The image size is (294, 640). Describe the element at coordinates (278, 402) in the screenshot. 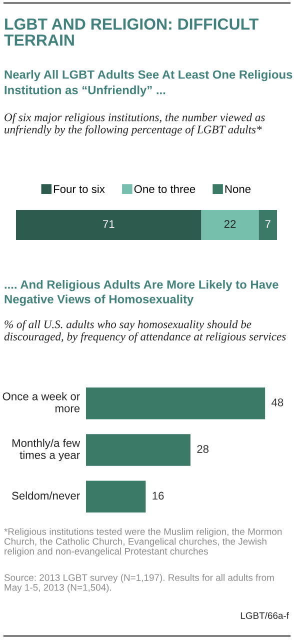

I see `data-label: 48` at that location.